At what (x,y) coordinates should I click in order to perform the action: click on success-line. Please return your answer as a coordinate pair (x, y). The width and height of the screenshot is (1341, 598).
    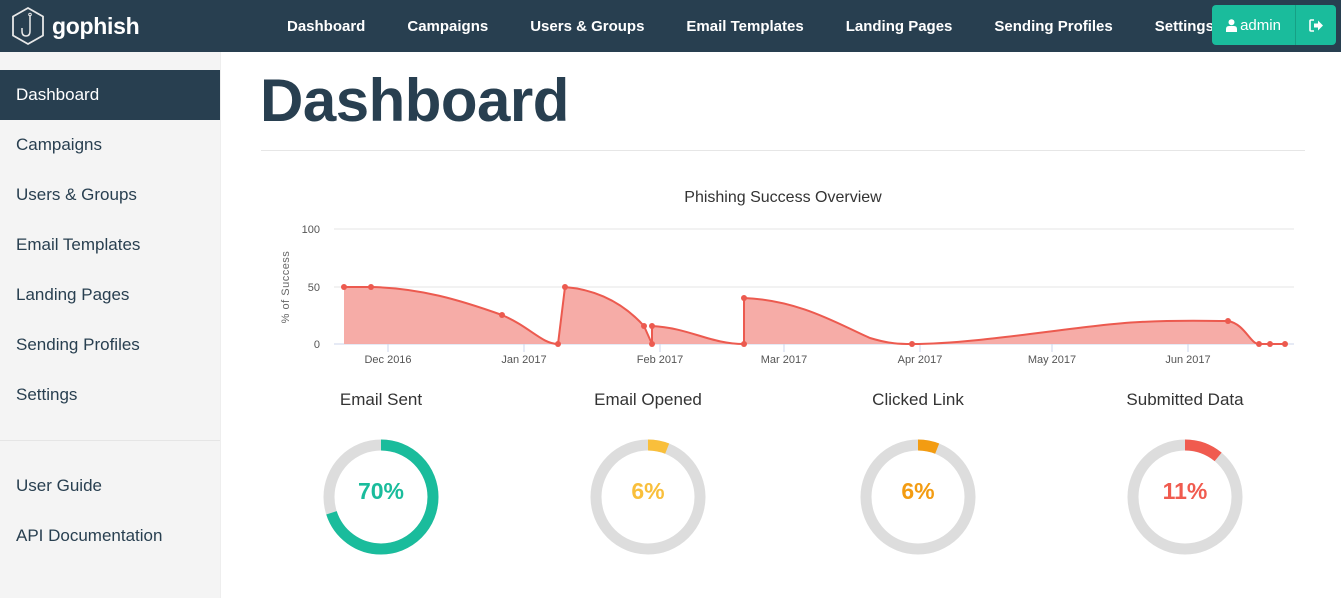
    Looking at the image, I should click on (814, 315).